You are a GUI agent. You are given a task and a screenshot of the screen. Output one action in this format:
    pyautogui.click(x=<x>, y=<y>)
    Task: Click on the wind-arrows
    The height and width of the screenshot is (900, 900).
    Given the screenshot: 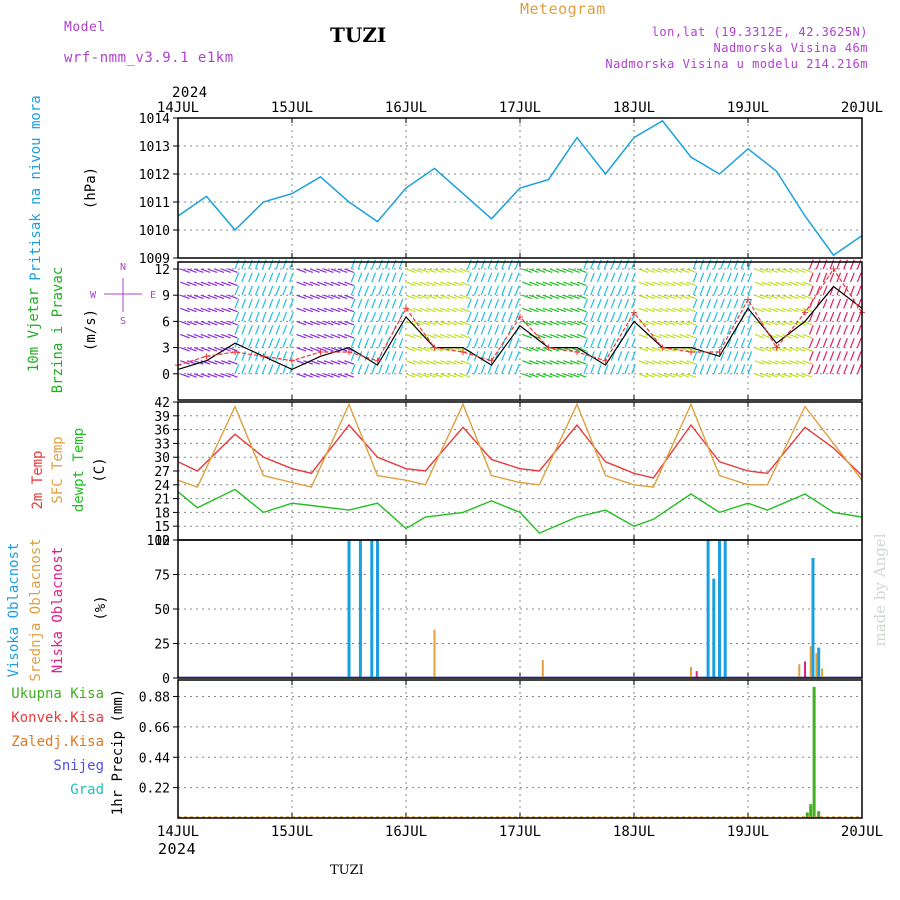 What is the action you would take?
    pyautogui.click(x=521, y=318)
    